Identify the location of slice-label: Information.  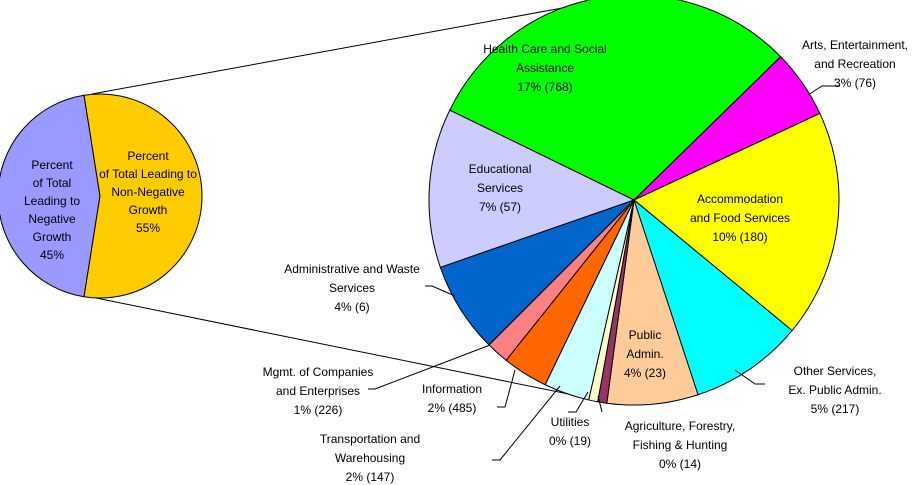
(452, 389).